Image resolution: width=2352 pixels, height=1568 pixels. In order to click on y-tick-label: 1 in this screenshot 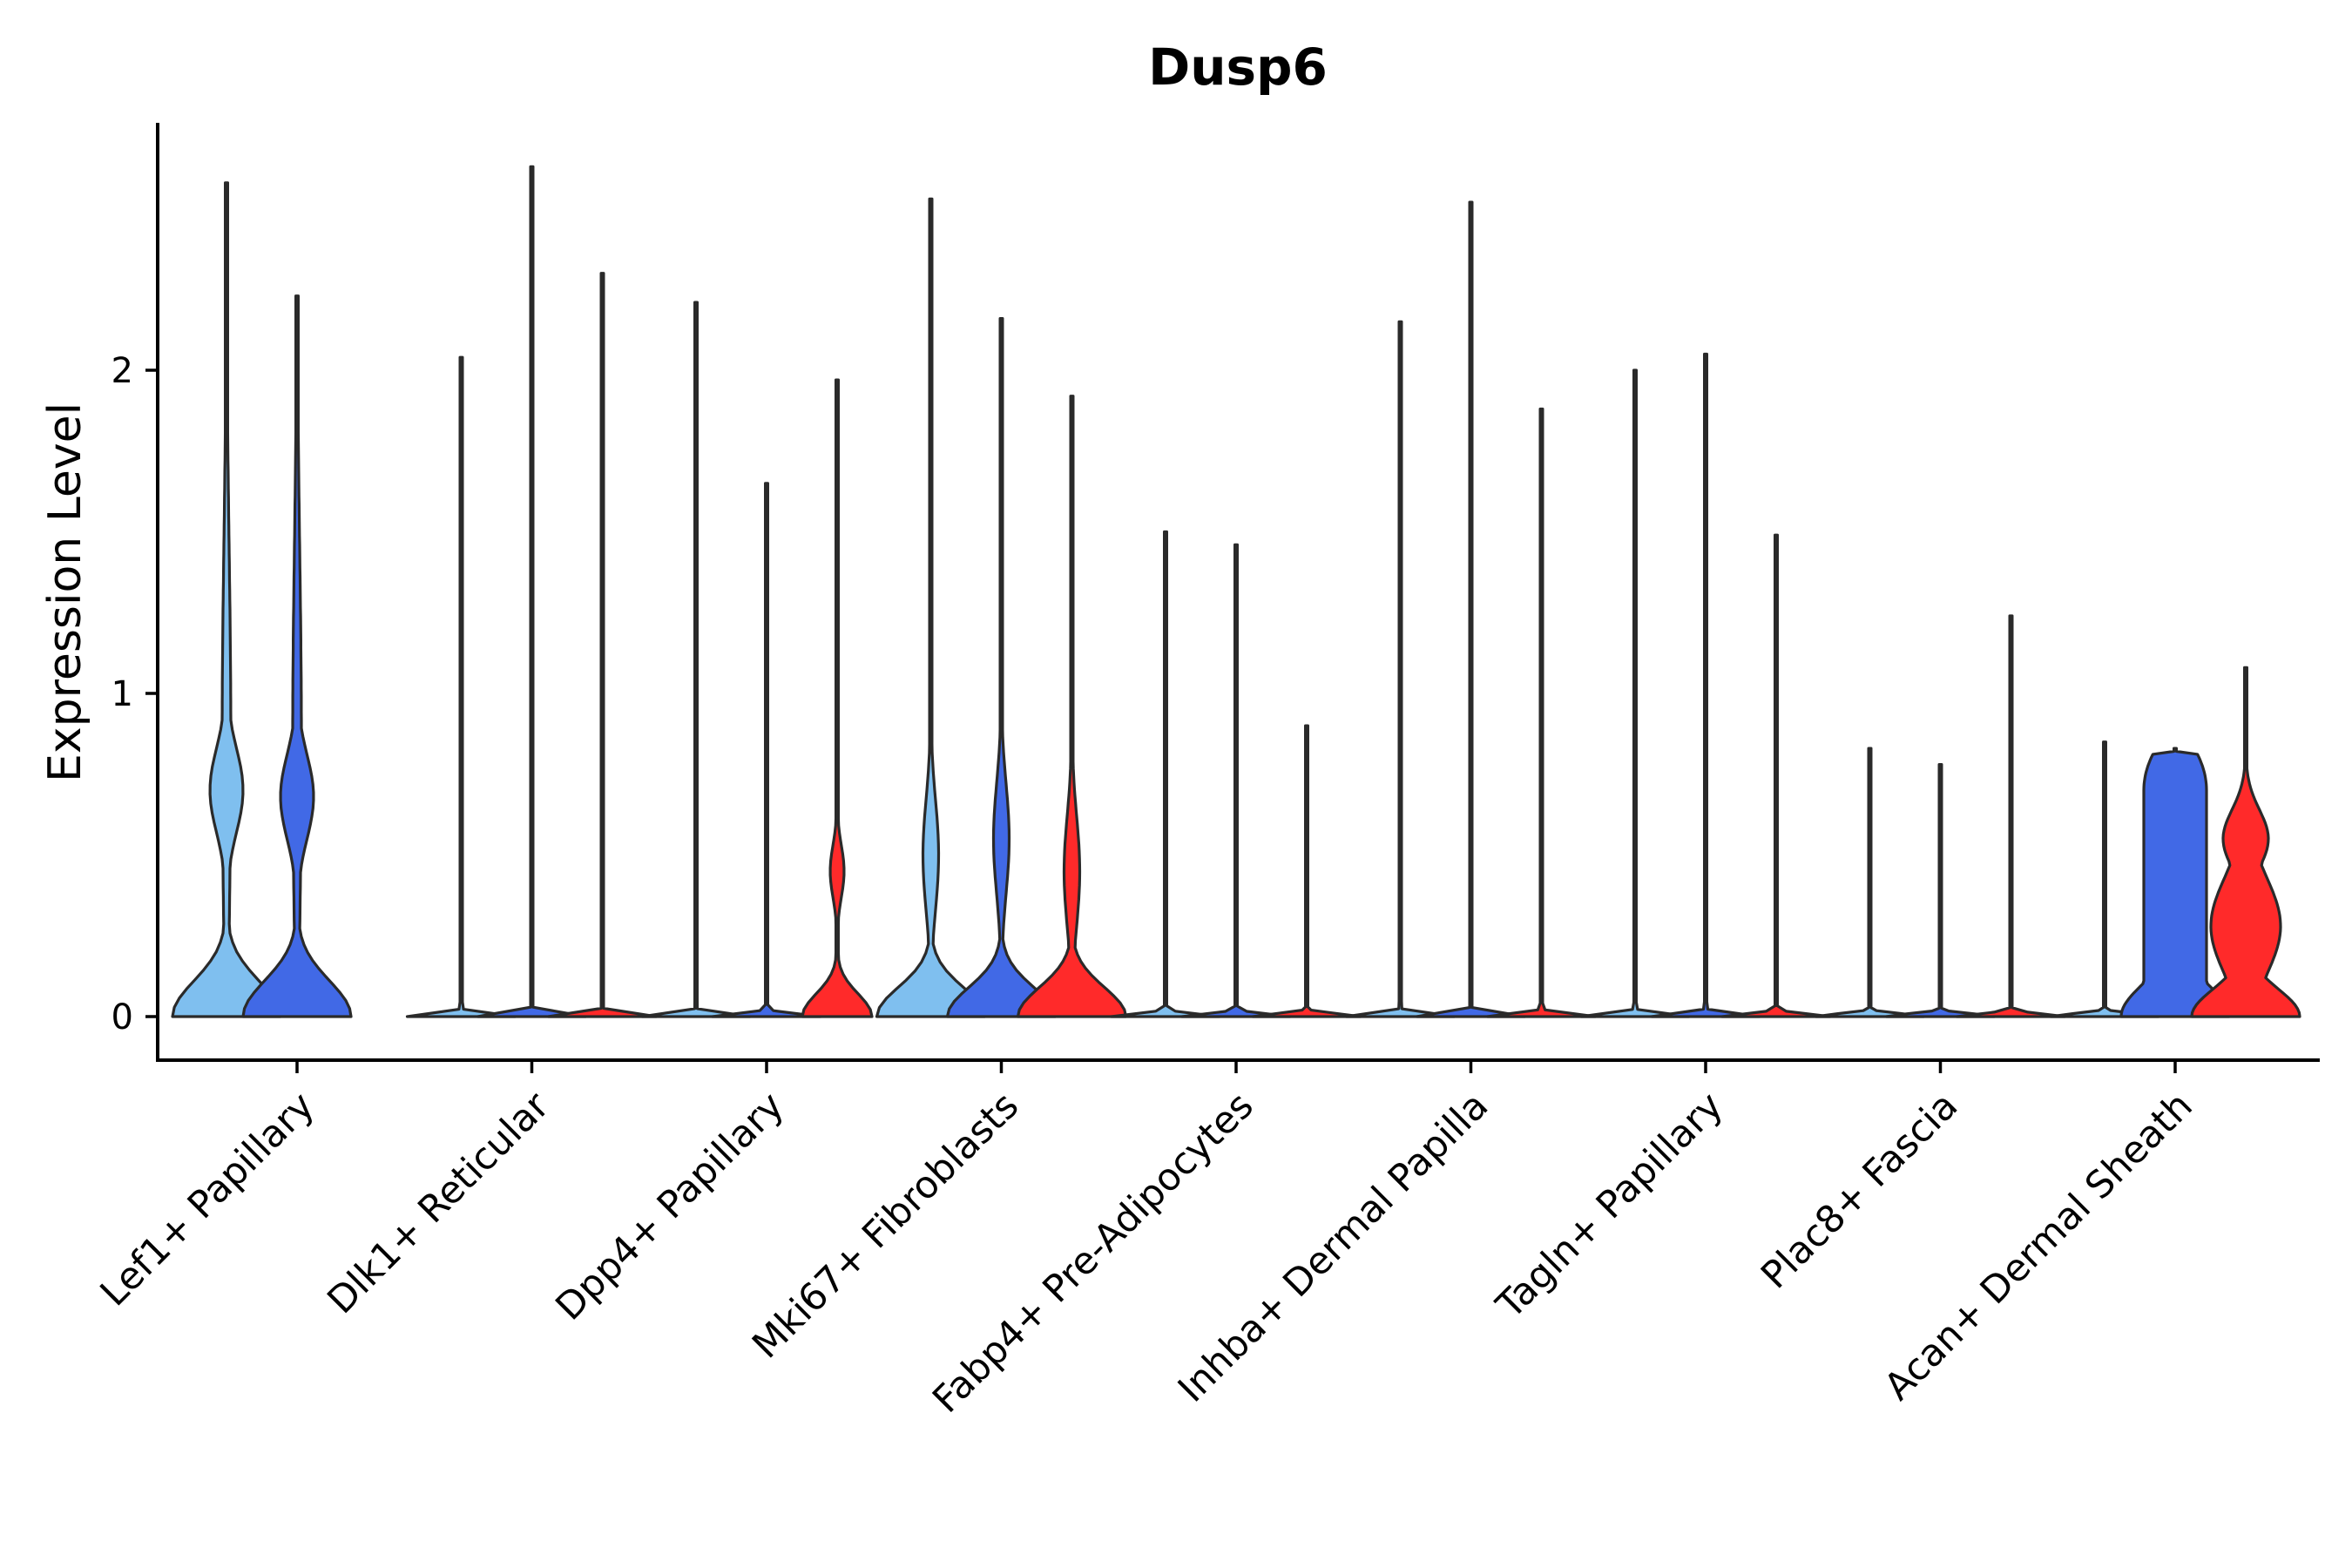, I will do `click(122, 694)`.